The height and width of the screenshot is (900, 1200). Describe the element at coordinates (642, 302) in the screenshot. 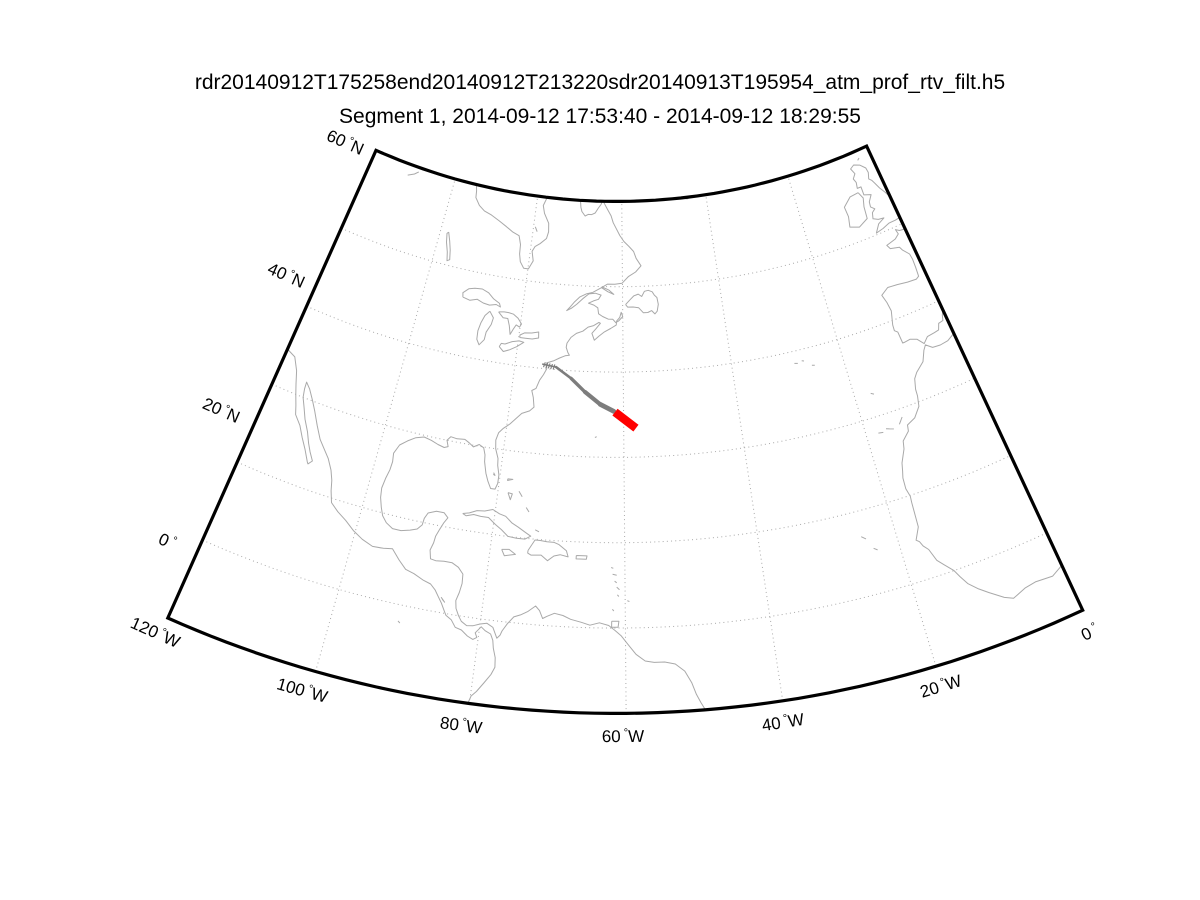

I see `coastline-newfoundland` at that location.